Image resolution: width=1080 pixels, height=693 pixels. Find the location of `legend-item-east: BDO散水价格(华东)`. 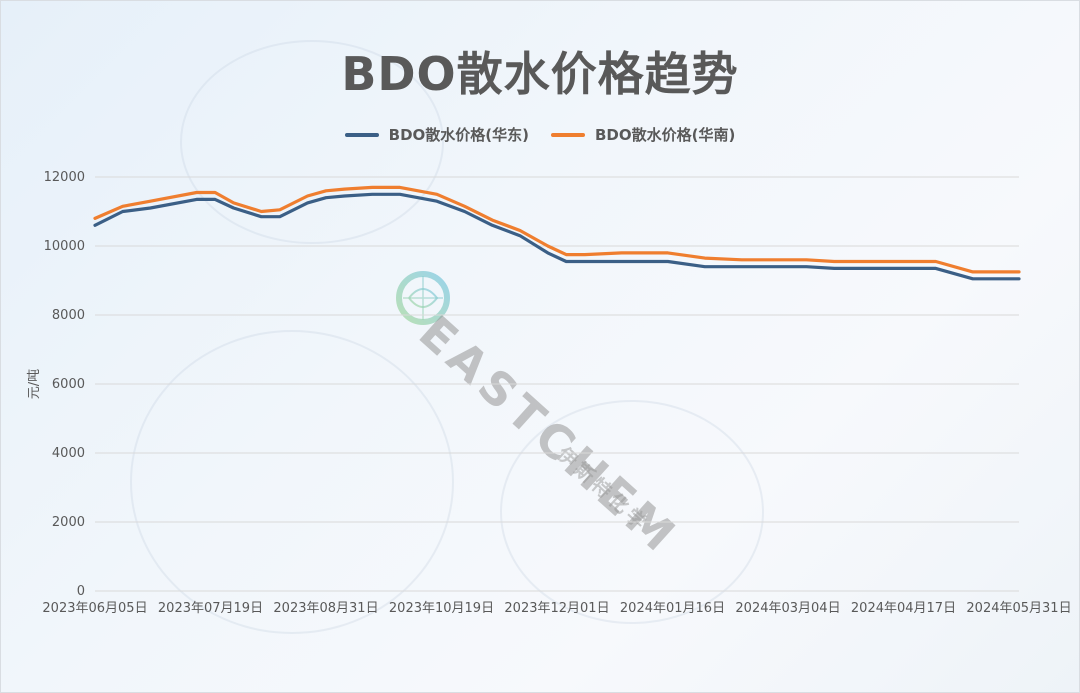

legend-item-east: BDO散水价格(华东) is located at coordinates (436, 134).